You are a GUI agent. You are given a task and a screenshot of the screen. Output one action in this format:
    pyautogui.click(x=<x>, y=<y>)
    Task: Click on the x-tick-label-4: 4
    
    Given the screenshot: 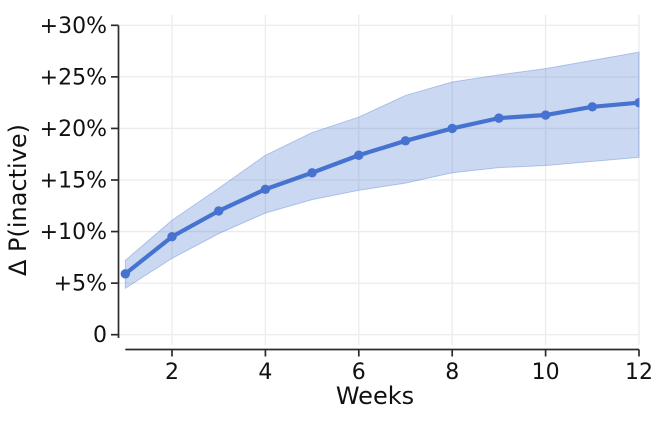 What is the action you would take?
    pyautogui.click(x=265, y=372)
    